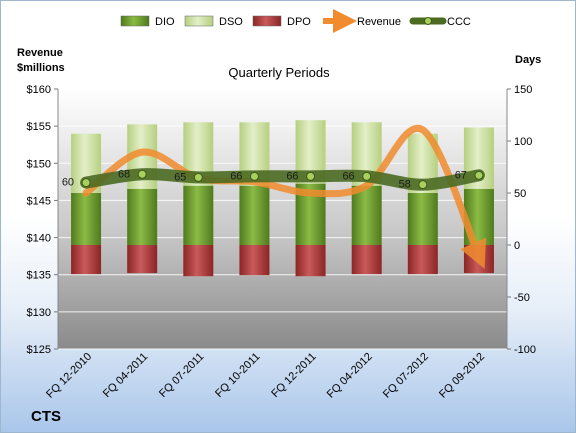 The image size is (576, 433). I want to click on legend-label-dio: DIO, so click(165, 22).